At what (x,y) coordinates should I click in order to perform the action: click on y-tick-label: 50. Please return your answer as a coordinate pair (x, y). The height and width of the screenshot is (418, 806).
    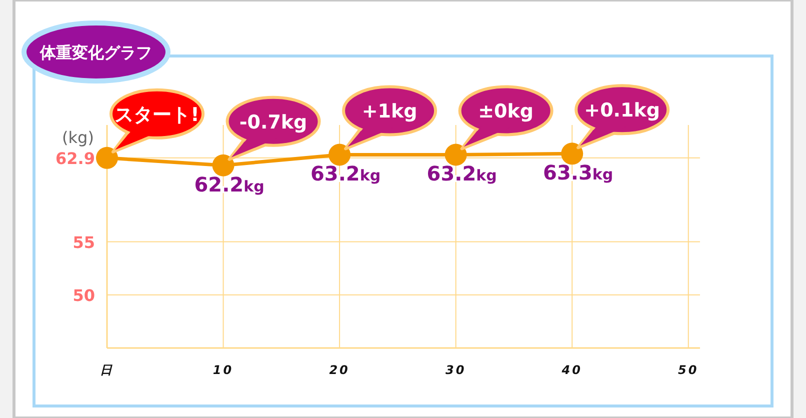
    Looking at the image, I should click on (83, 295).